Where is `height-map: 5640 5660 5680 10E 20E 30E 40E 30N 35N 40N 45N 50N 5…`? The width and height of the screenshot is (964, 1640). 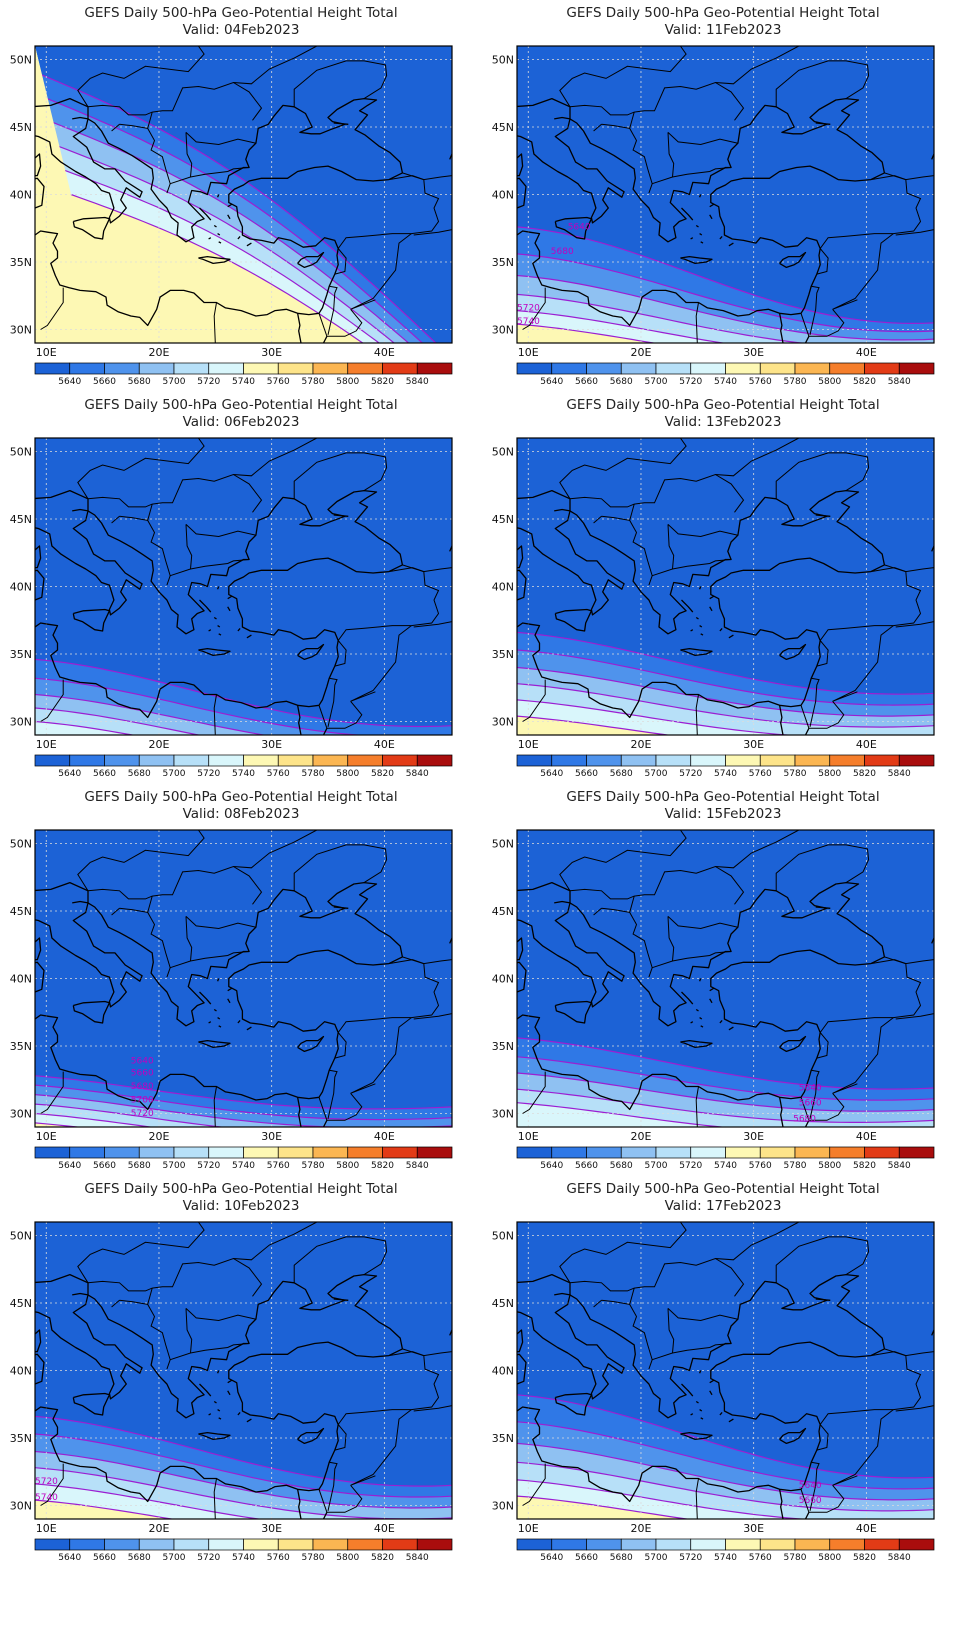
height-map: 5640 5660 5680 10E 20E 30E 40E 30N 35N 40N 45N 50N 5… is located at coordinates (713, 1000).